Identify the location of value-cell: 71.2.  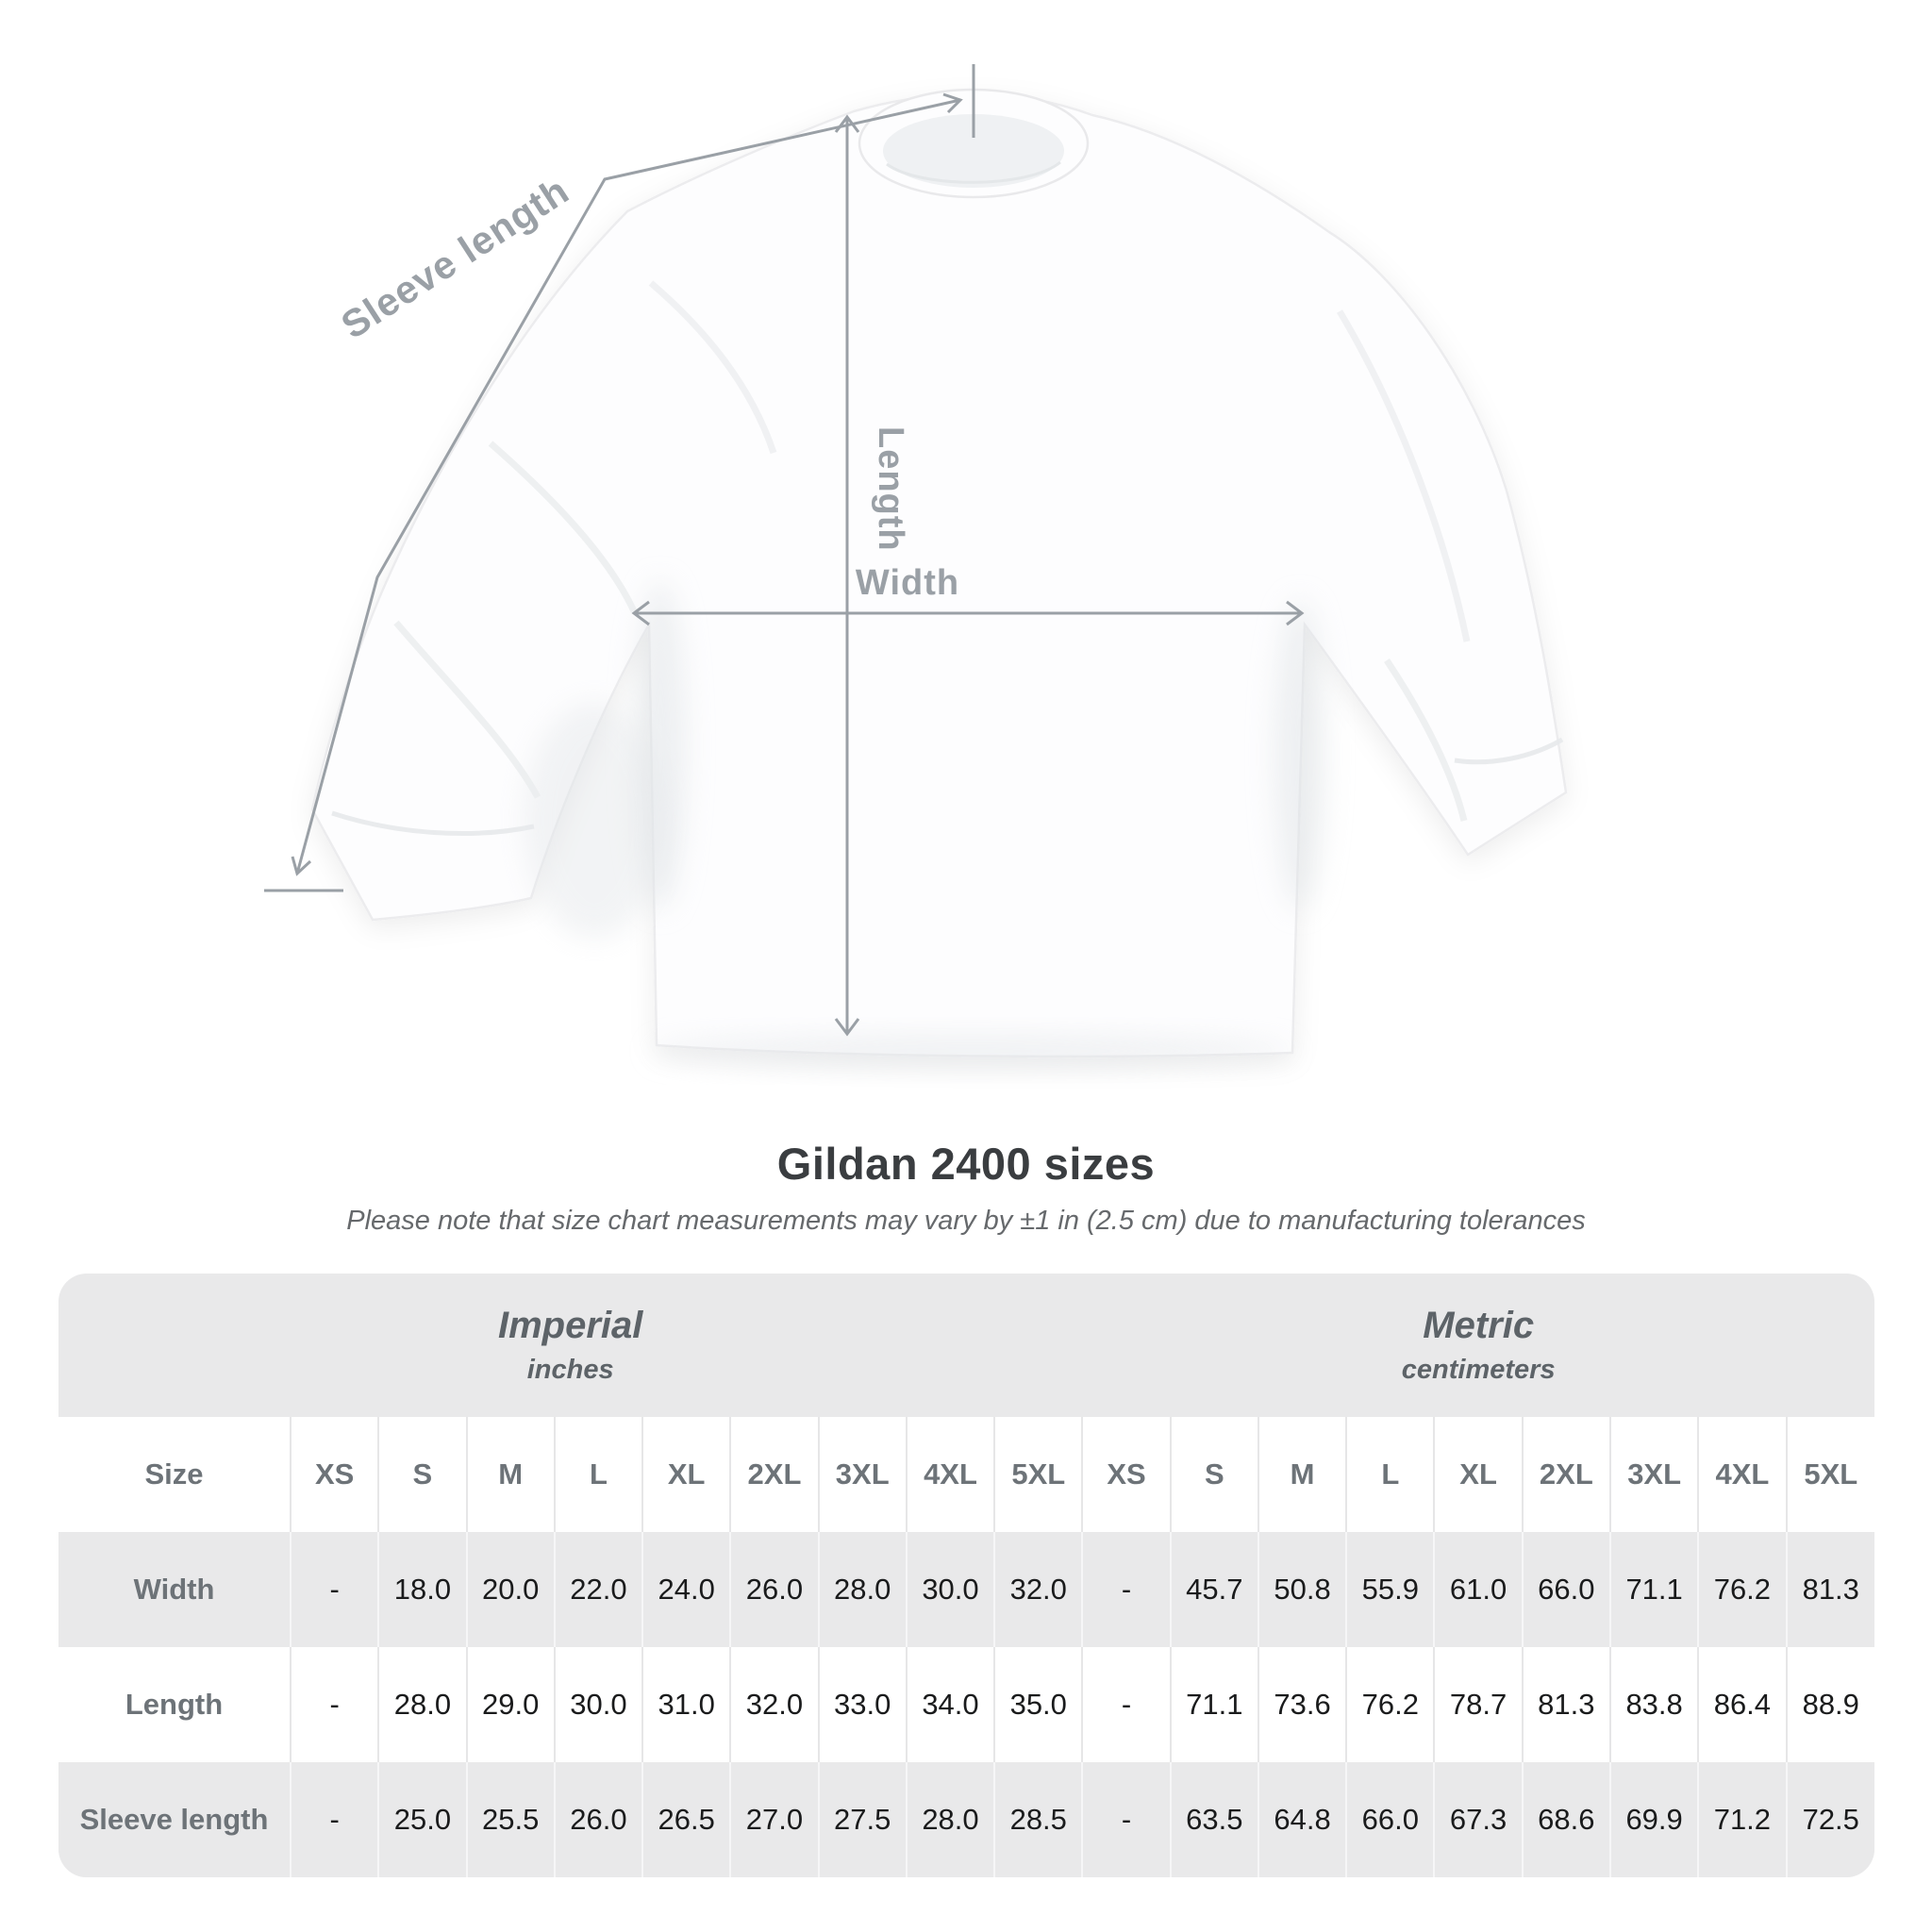
(1742, 1819).